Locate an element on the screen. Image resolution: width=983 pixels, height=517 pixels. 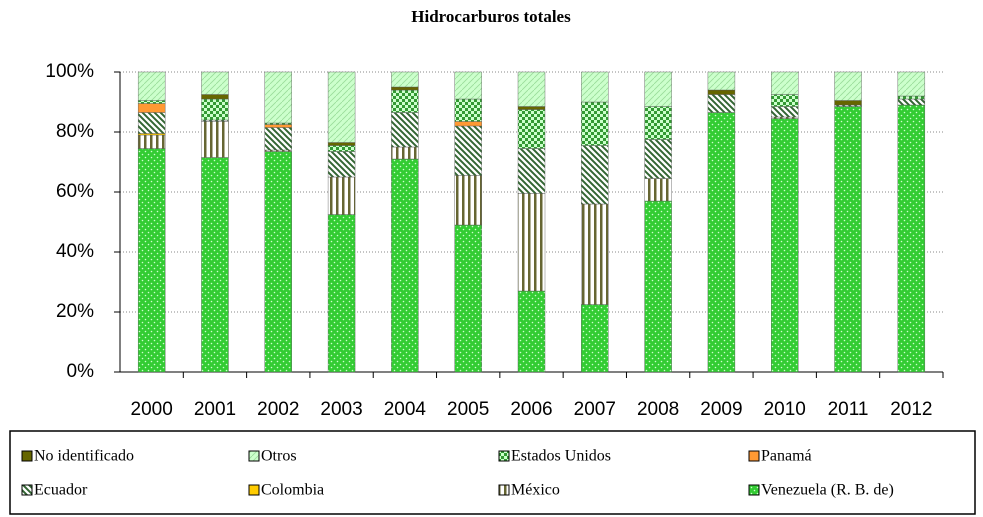
x-tick-label: 2011 is located at coordinates (848, 409).